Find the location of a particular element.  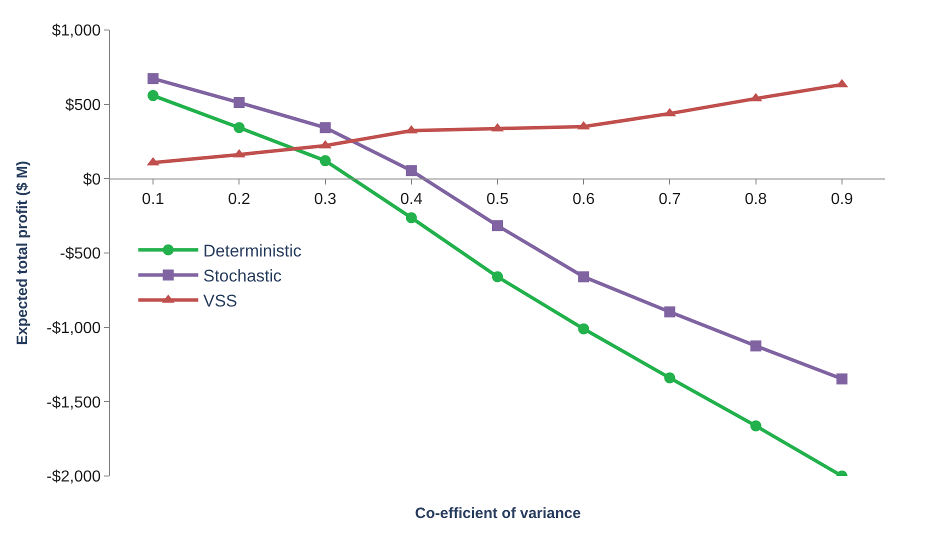

legend-label: Deterministic is located at coordinates (252, 250).